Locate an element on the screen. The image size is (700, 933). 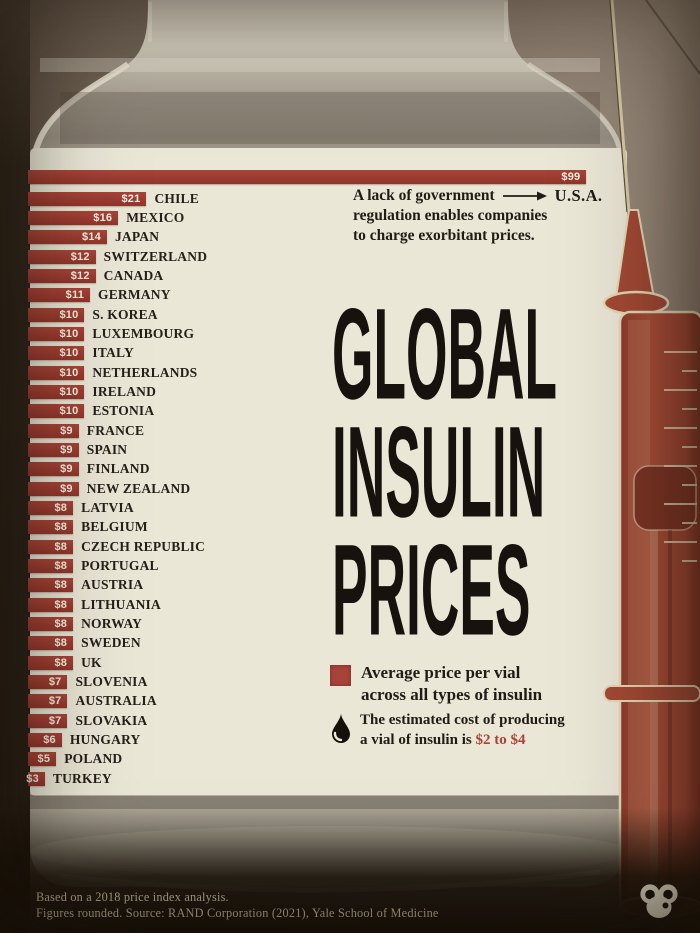
bar-row: $16 MEXICO is located at coordinates (106, 217).